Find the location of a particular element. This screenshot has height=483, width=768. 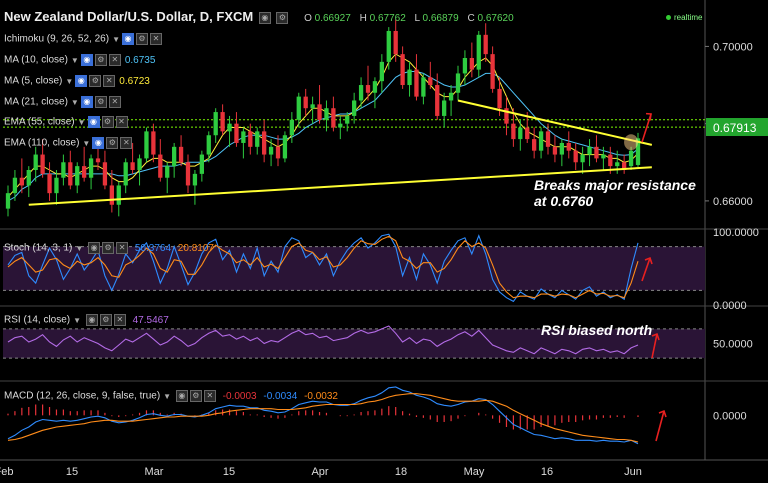

time-tick-label: May is located at coordinates (474, 472).